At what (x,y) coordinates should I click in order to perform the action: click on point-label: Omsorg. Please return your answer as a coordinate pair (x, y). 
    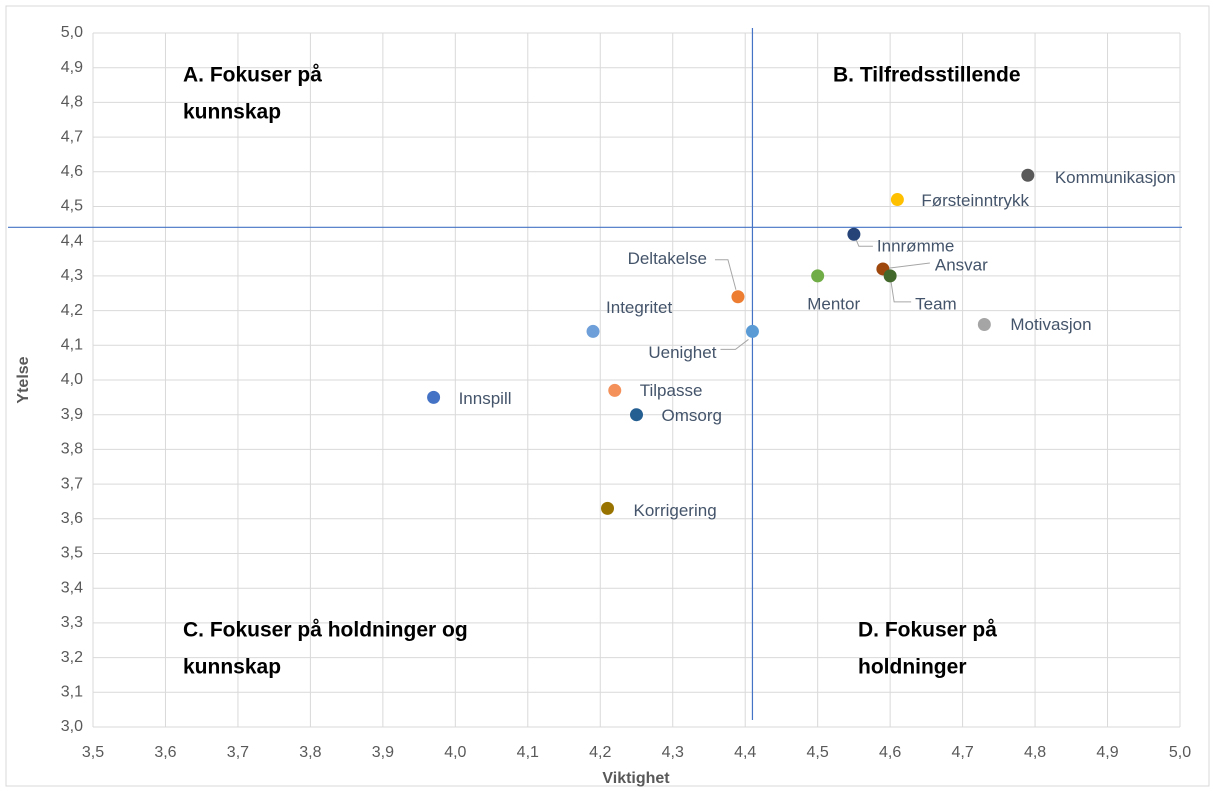
    Looking at the image, I should click on (692, 415).